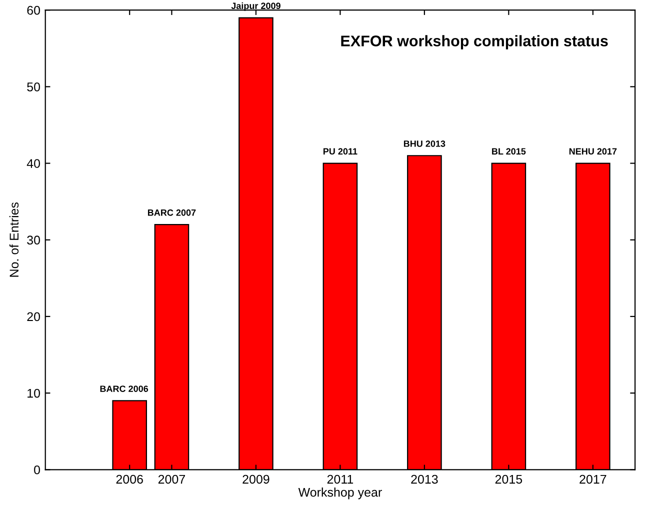 This screenshot has width=648, height=505. Describe the element at coordinates (593, 479) in the screenshot. I see `x-tick-label: 2017` at that location.